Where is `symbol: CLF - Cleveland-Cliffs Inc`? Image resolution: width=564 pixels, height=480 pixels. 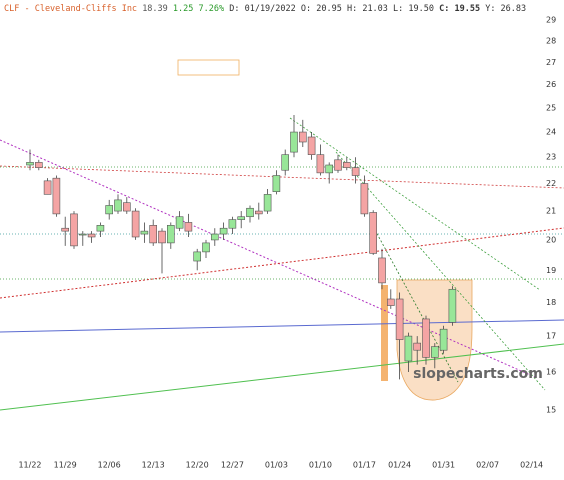 symbol: CLF - Cleveland-Cliffs Inc is located at coordinates (70, 9).